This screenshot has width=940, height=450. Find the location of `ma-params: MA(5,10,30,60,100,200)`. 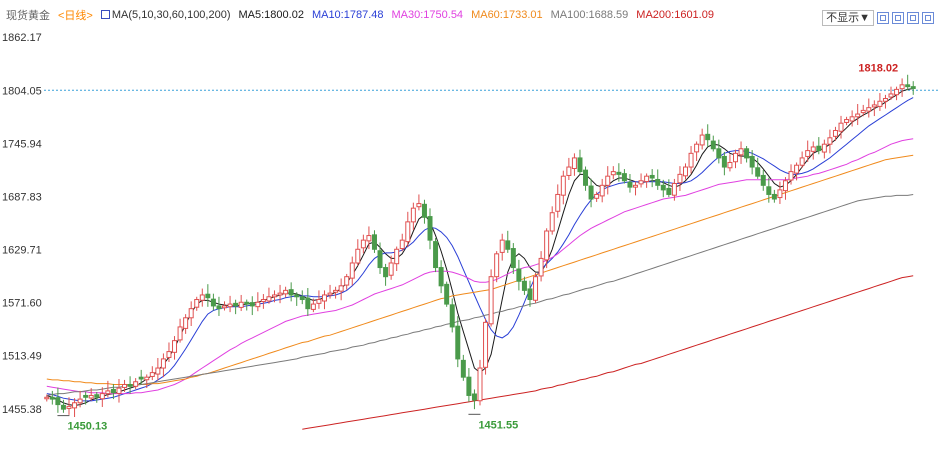

ma-params: MA(5,10,30,60,100,200) is located at coordinates (171, 15).